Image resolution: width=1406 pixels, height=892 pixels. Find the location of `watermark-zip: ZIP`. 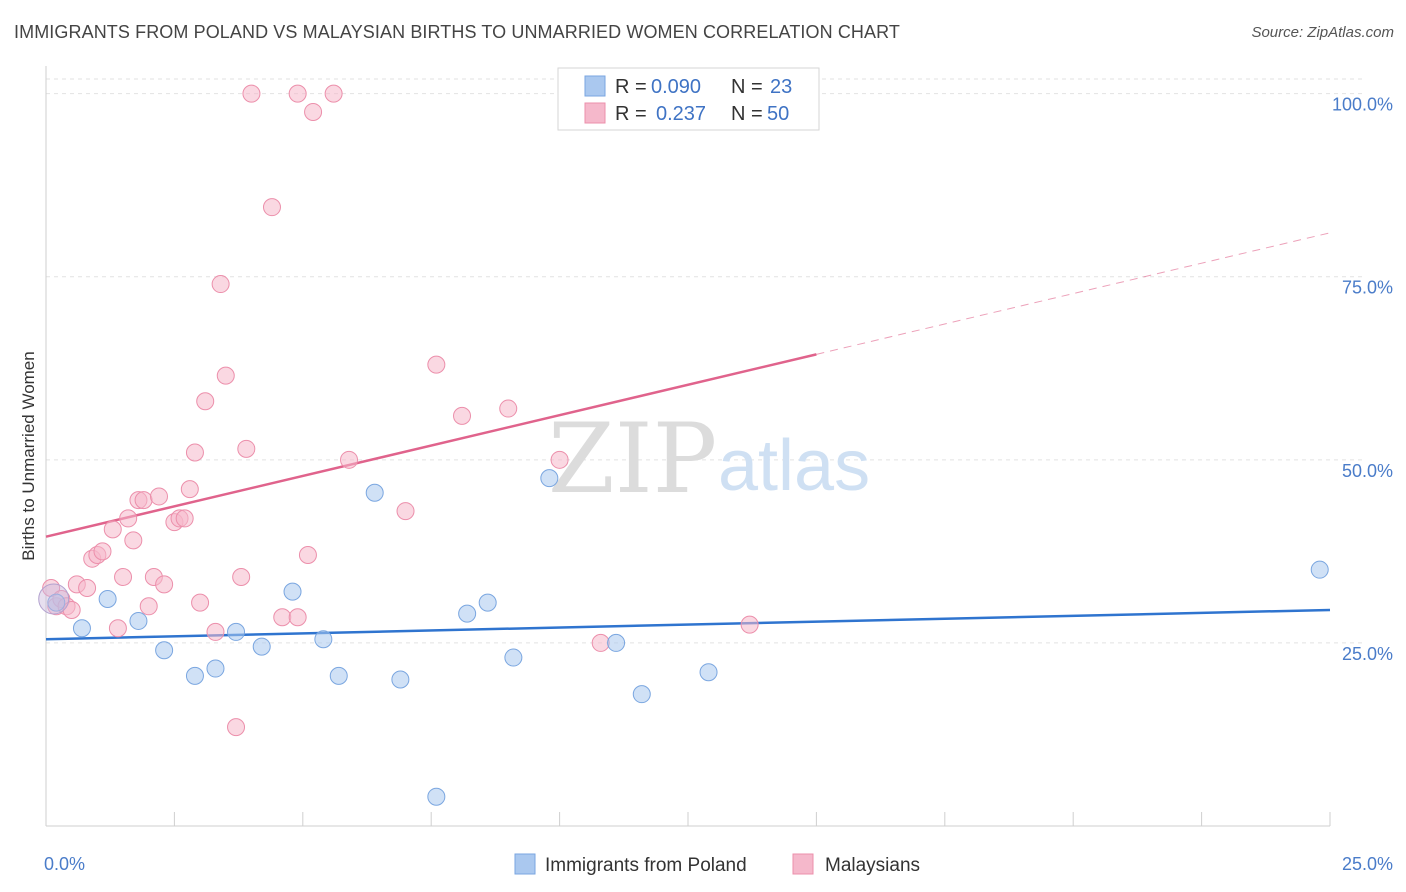

watermark-zip: ZIP is located at coordinates (632, 459).